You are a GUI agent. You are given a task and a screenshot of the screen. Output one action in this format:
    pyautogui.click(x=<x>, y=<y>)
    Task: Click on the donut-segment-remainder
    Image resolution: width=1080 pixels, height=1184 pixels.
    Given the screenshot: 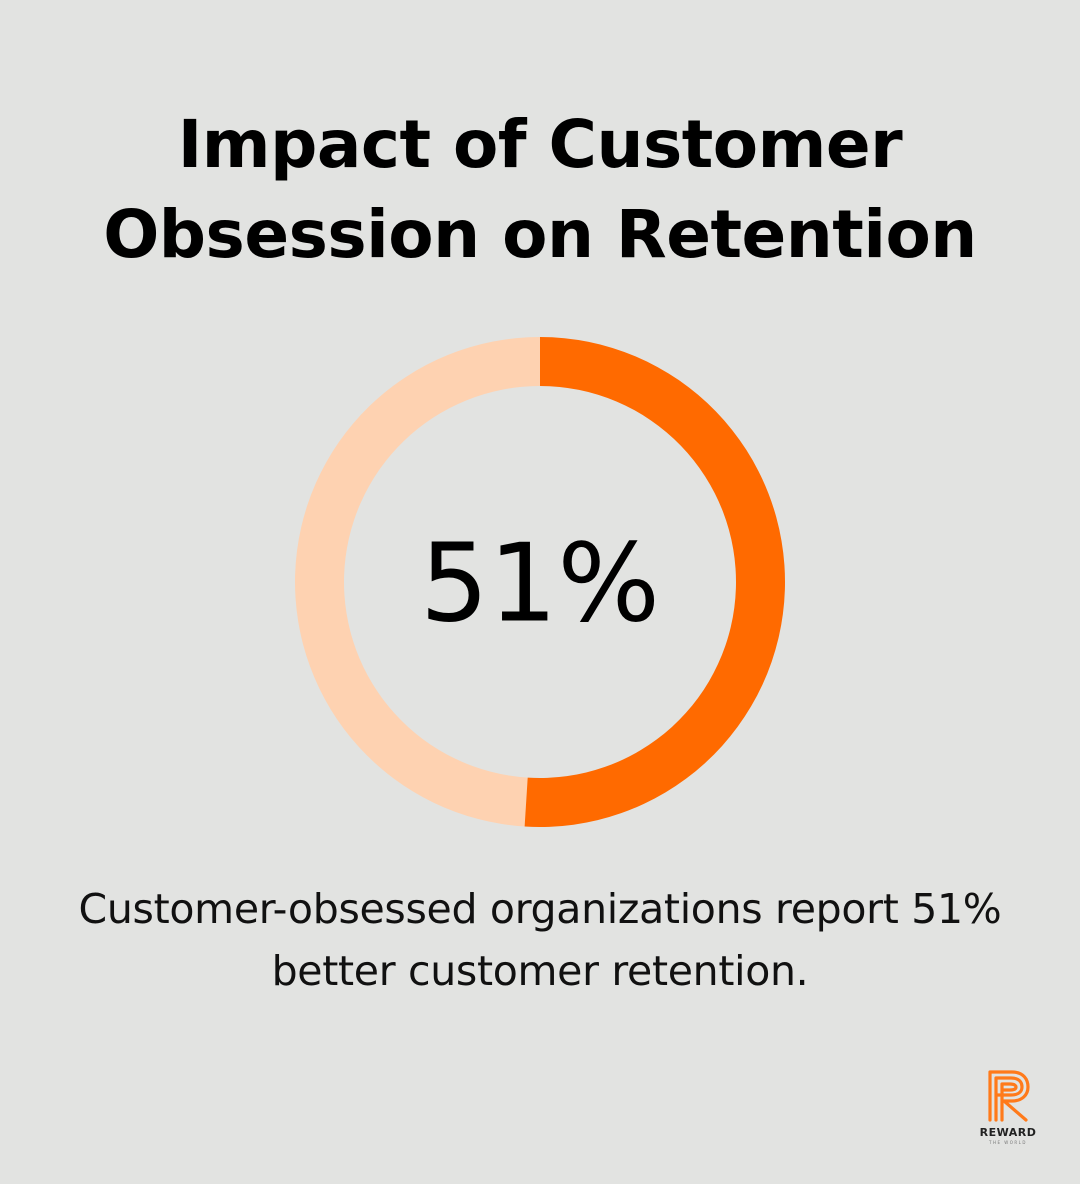 What is the action you would take?
    pyautogui.click(x=417, y=582)
    